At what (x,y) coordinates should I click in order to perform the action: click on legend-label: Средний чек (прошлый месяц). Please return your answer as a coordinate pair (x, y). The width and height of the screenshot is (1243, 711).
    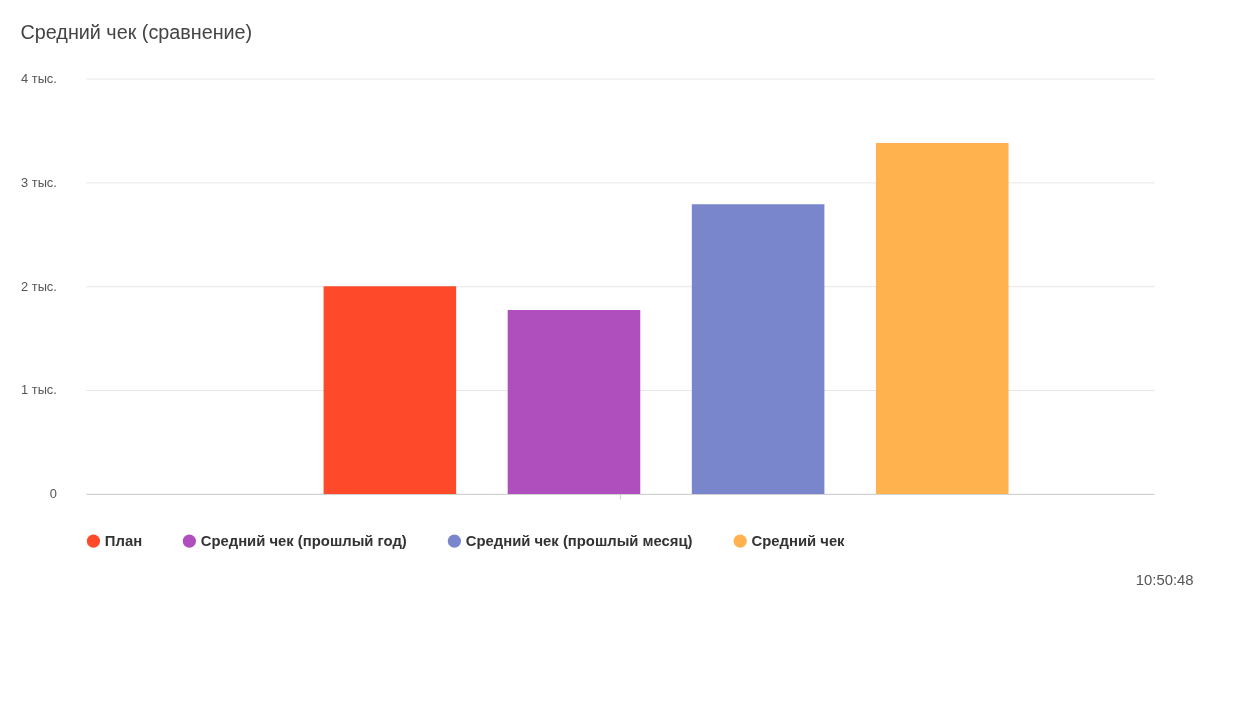
    Looking at the image, I should click on (579, 541).